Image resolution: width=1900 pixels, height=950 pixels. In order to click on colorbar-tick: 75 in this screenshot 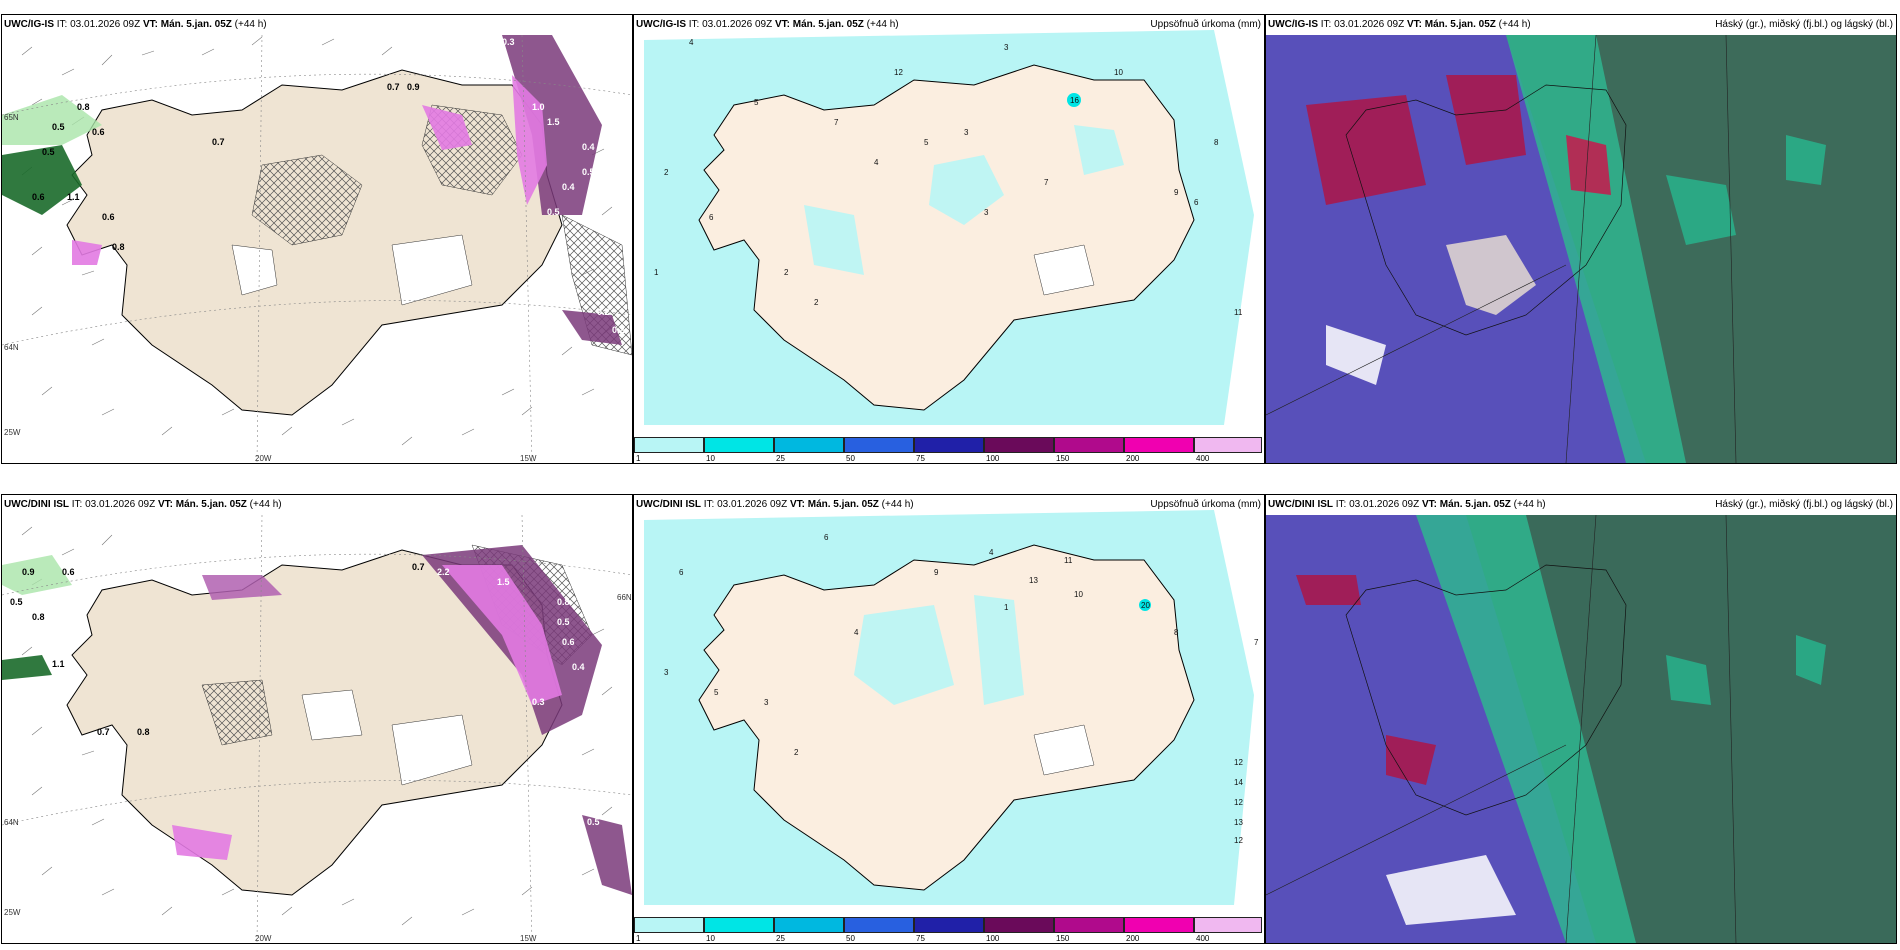, I will do `click(920, 938)`.